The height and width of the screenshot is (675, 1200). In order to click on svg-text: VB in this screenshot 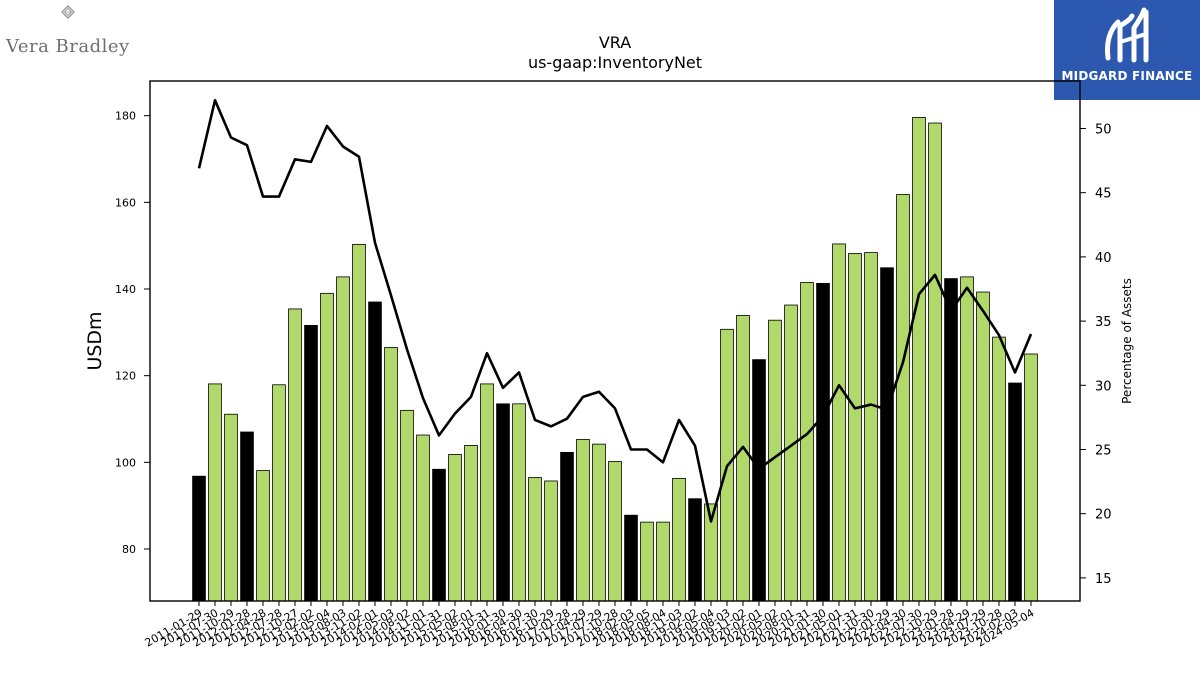, I will do `click(67, 12)`.